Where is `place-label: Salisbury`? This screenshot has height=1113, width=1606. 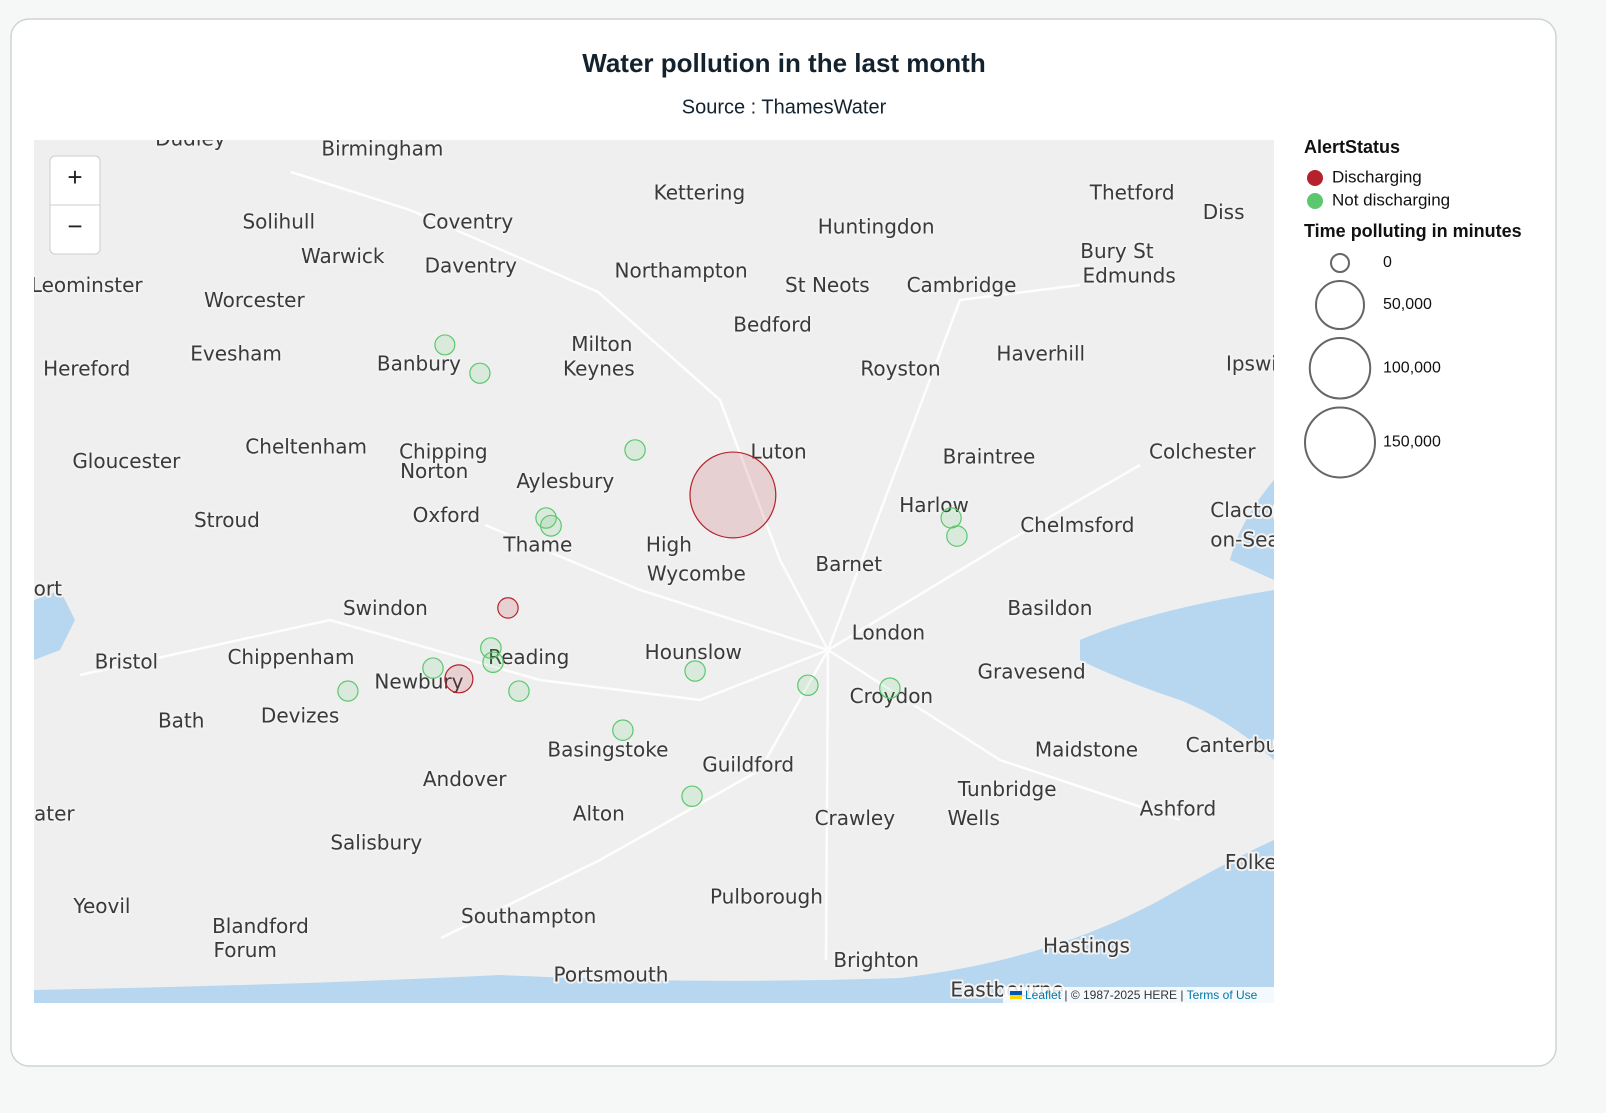 place-label: Salisbury is located at coordinates (376, 843).